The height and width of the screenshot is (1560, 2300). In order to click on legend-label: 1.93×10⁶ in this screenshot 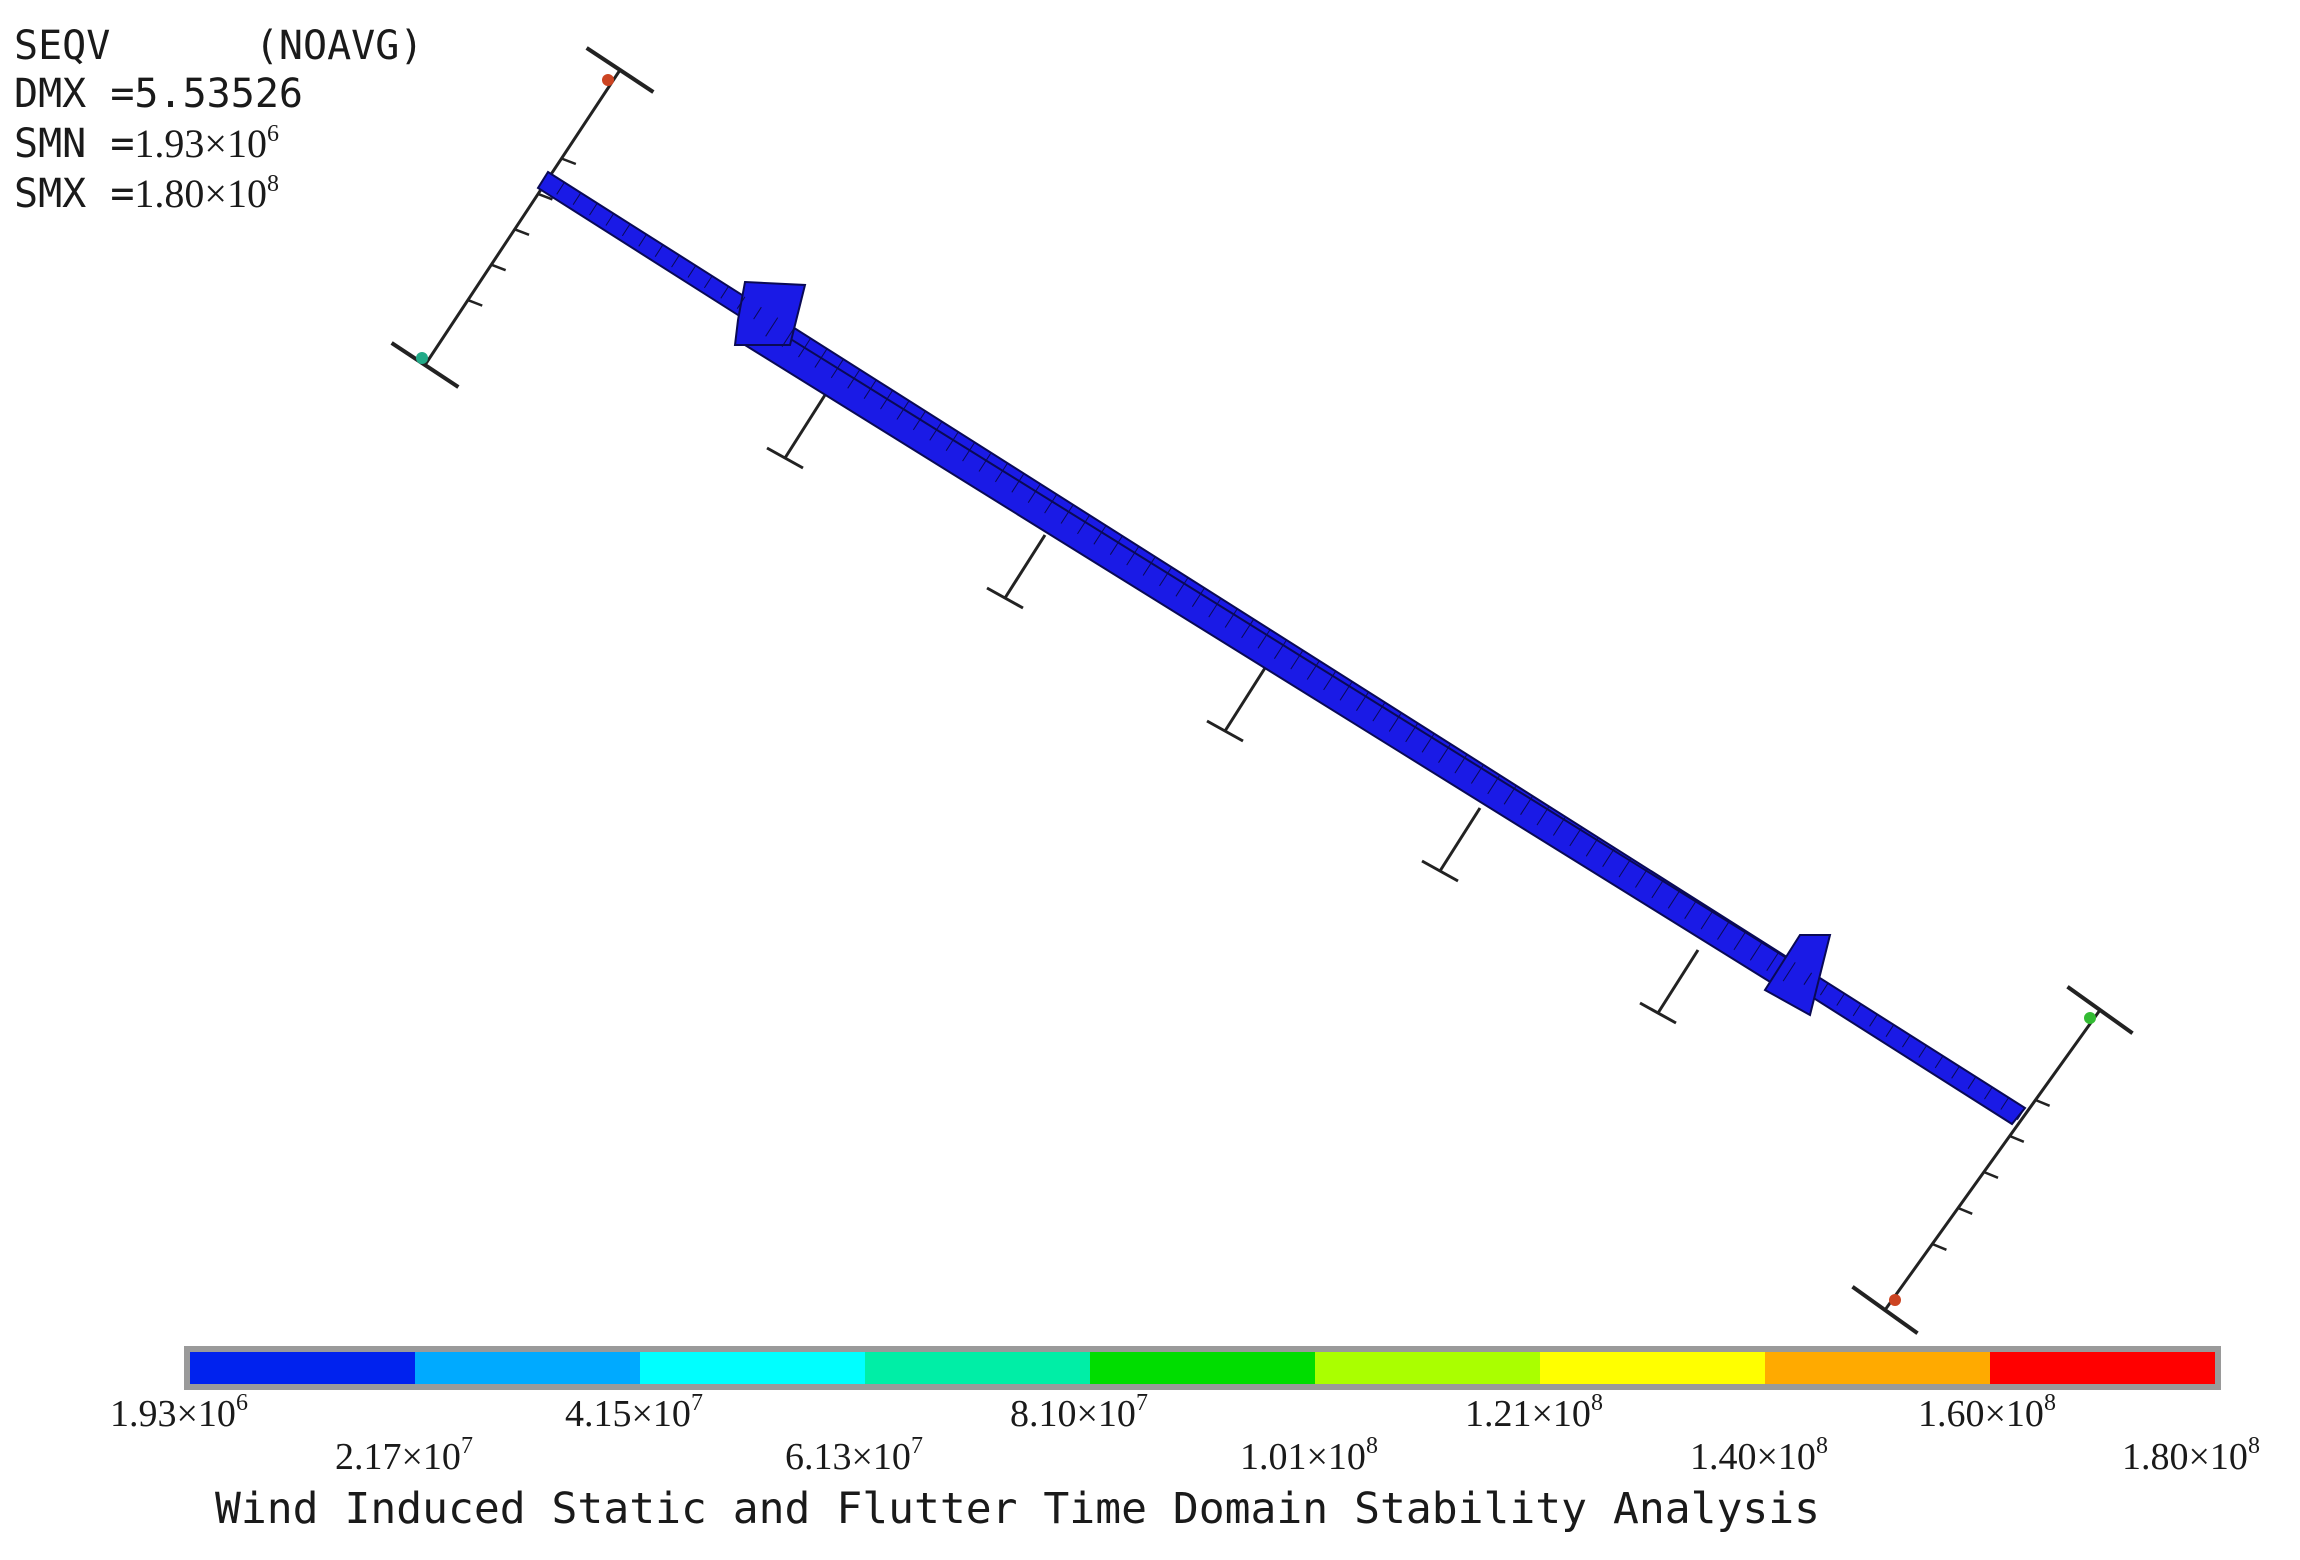, I will do `click(179, 1412)`.